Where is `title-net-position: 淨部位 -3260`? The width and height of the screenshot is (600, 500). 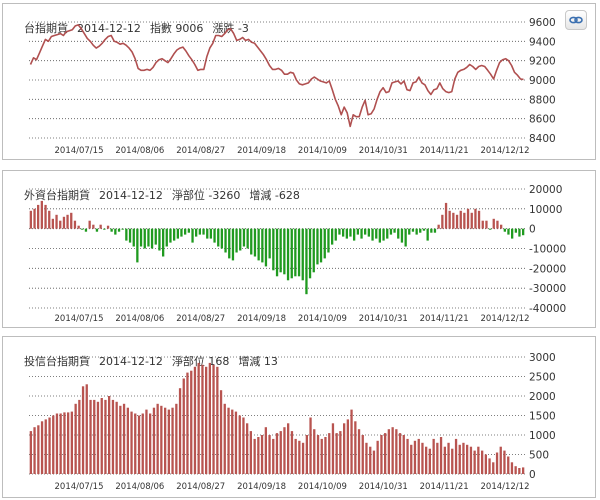 title-net-position: 淨部位 -3260 is located at coordinates (206, 195).